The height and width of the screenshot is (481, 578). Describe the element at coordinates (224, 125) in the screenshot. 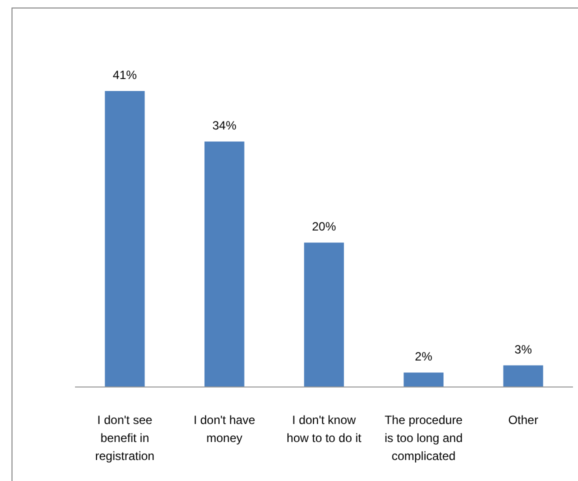

I see `data-label: 34%` at that location.